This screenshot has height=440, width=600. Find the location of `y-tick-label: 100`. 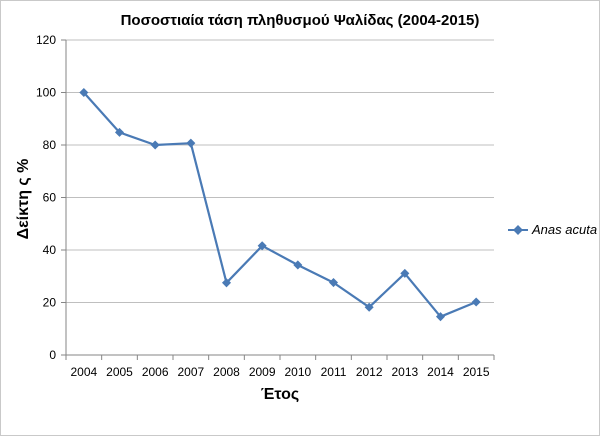

y-tick-label: 100 is located at coordinates (46, 93).